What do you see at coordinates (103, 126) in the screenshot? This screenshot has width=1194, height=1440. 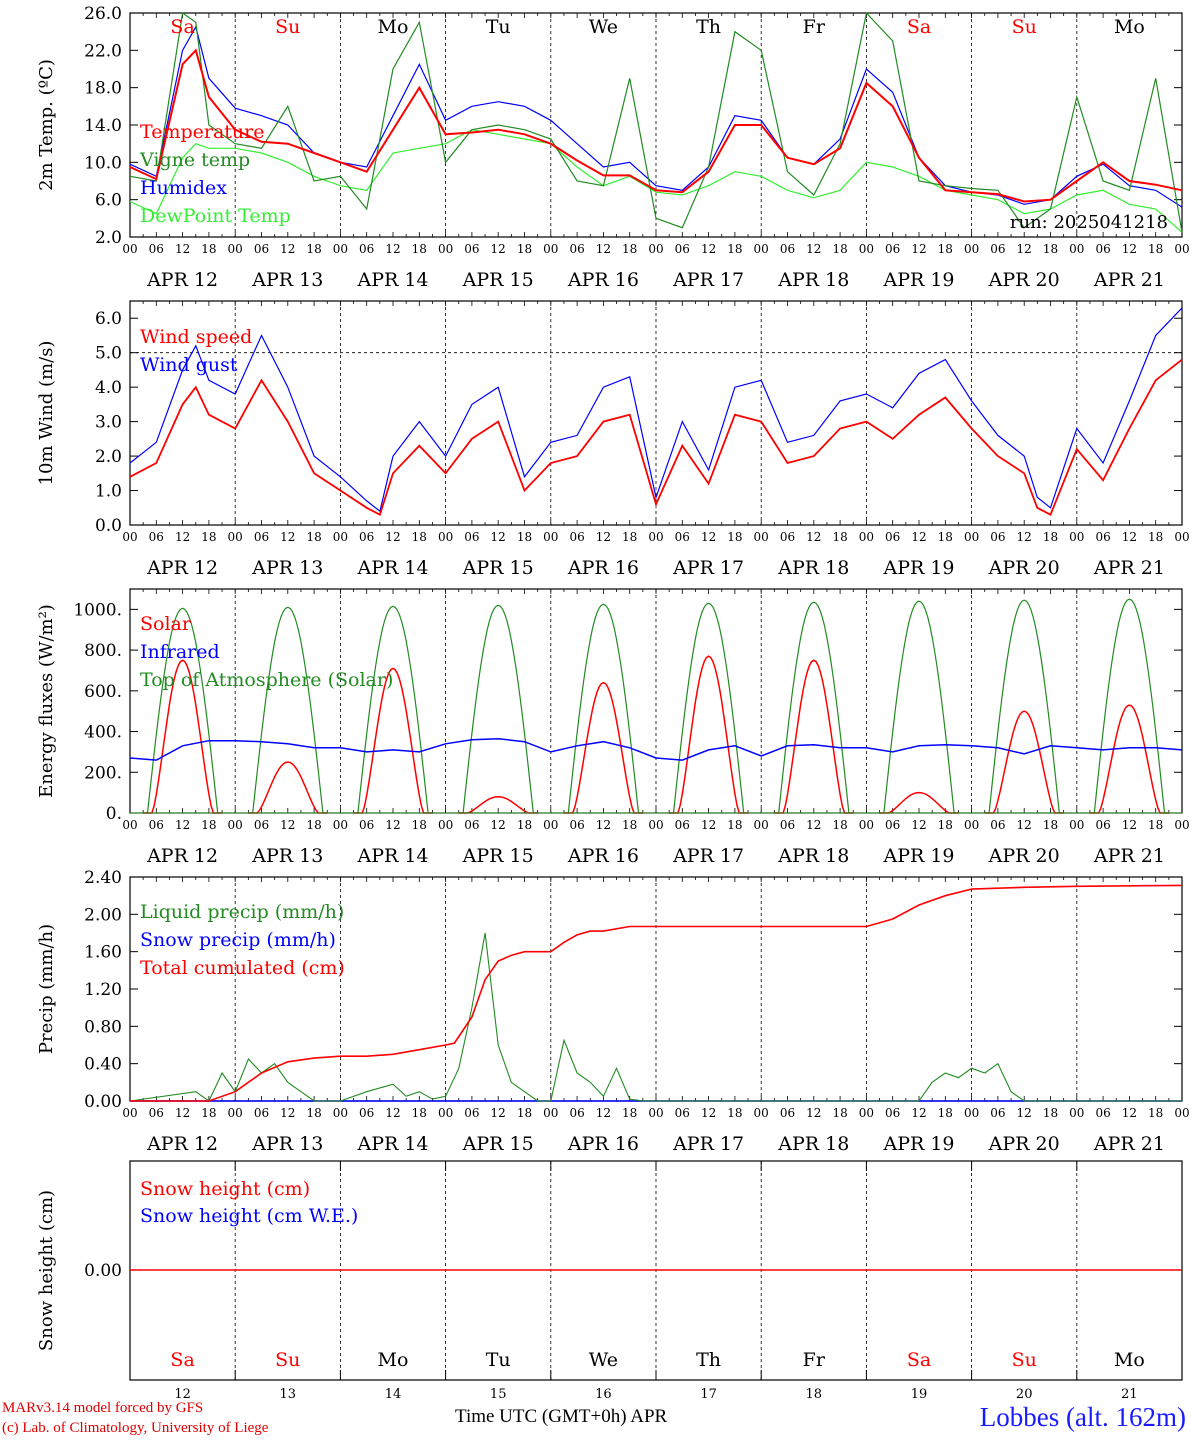 I see `y-tick-label: 14.0` at bounding box center [103, 126].